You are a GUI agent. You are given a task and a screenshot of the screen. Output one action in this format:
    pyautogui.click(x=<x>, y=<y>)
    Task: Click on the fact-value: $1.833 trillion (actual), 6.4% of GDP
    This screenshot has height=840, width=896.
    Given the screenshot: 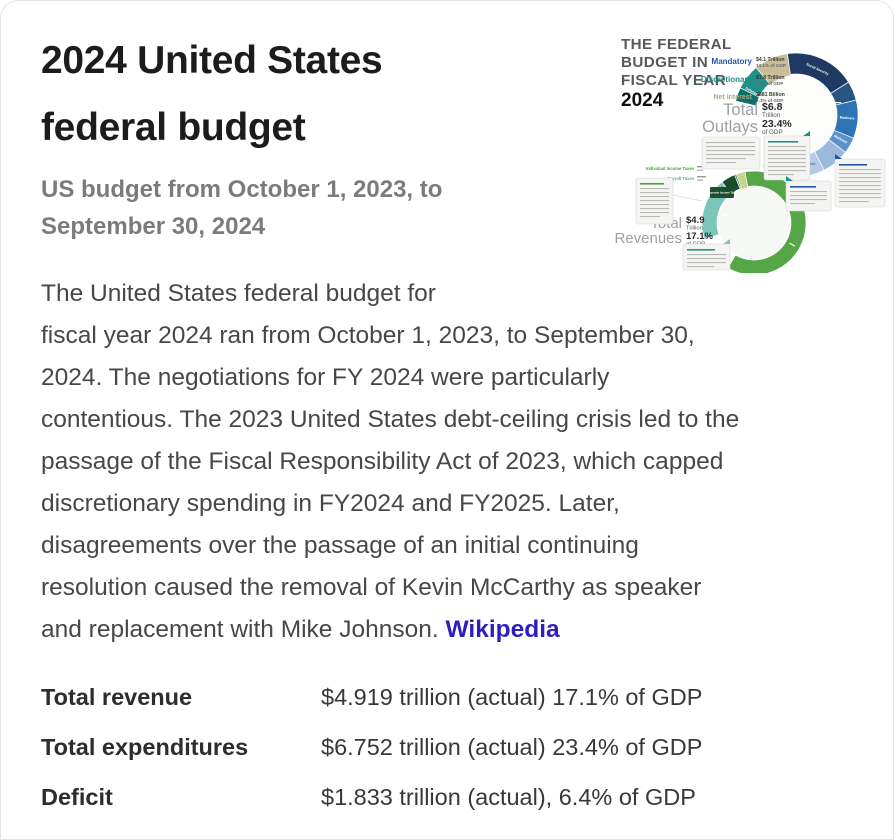 What is the action you would take?
    pyautogui.click(x=508, y=797)
    